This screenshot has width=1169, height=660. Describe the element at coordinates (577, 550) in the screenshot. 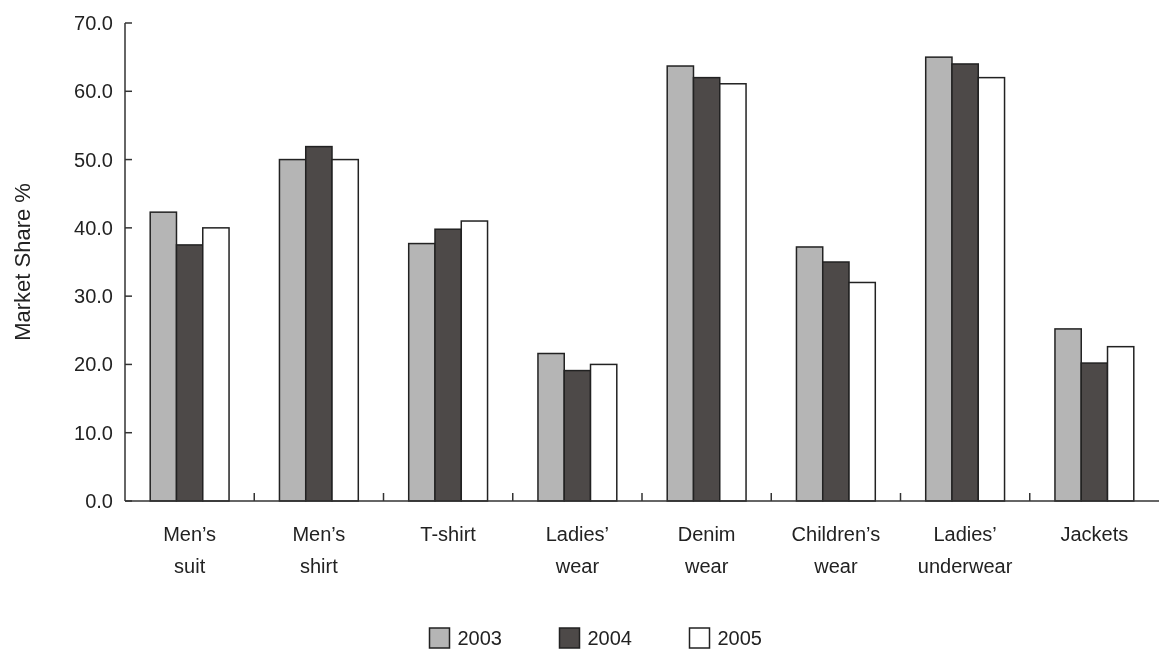

I see `x-tick-label: Ladies’ wear` at that location.